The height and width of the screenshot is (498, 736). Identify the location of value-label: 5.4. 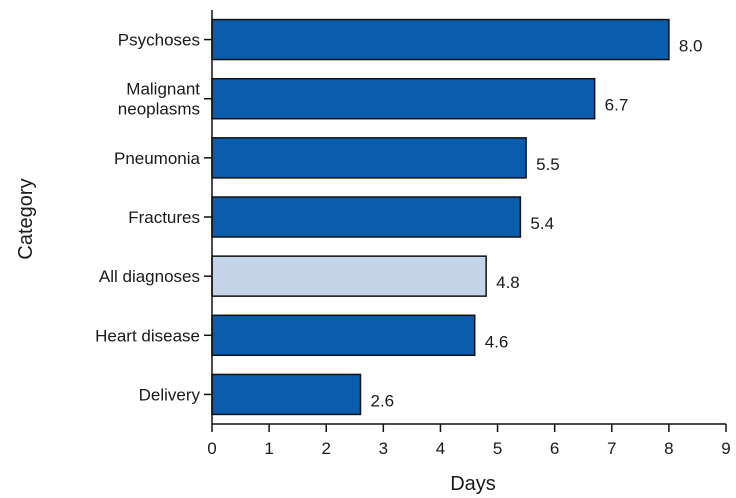
(542, 223).